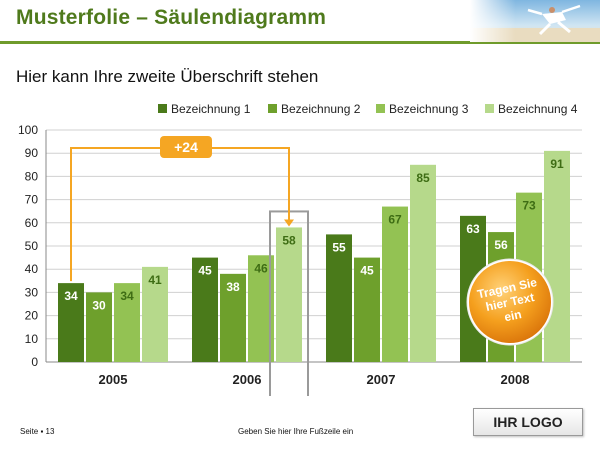  What do you see at coordinates (395, 220) in the screenshot?
I see `bar-value-label: 67` at bounding box center [395, 220].